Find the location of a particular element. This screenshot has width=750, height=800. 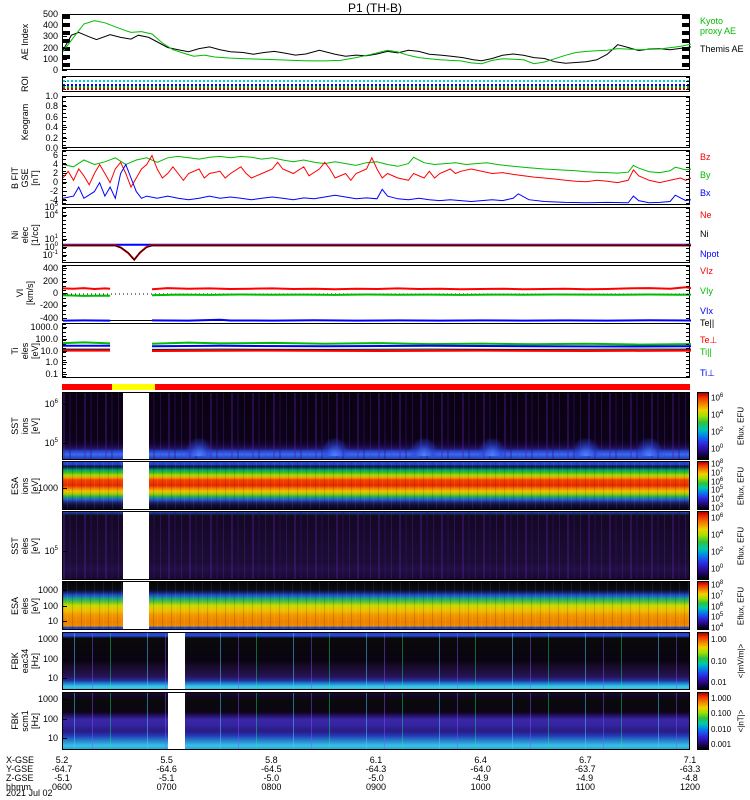

sst_eles-colorbar-unit: Eflux, EFU is located at coordinates (741, 545).